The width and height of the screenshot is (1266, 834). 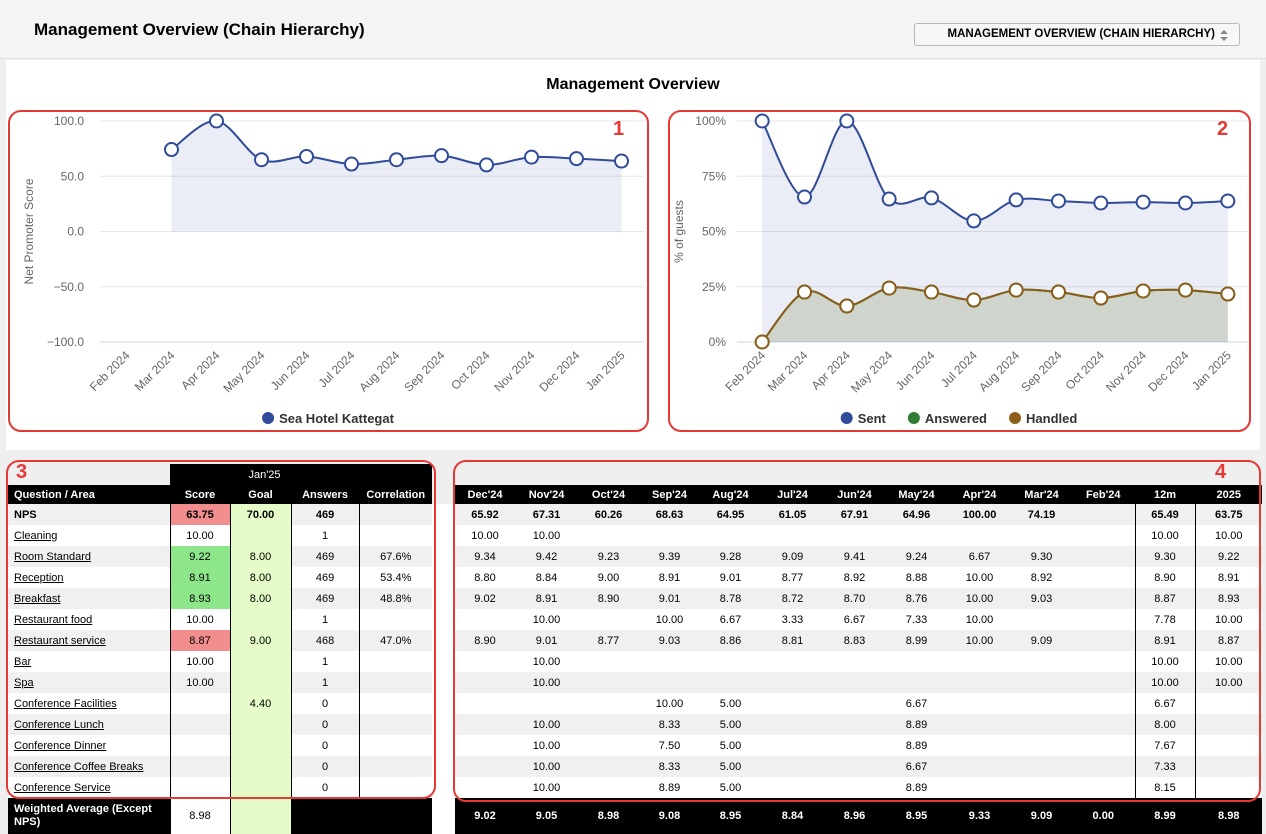 I want to click on y-tick-label: 100.0, so click(x=69, y=121).